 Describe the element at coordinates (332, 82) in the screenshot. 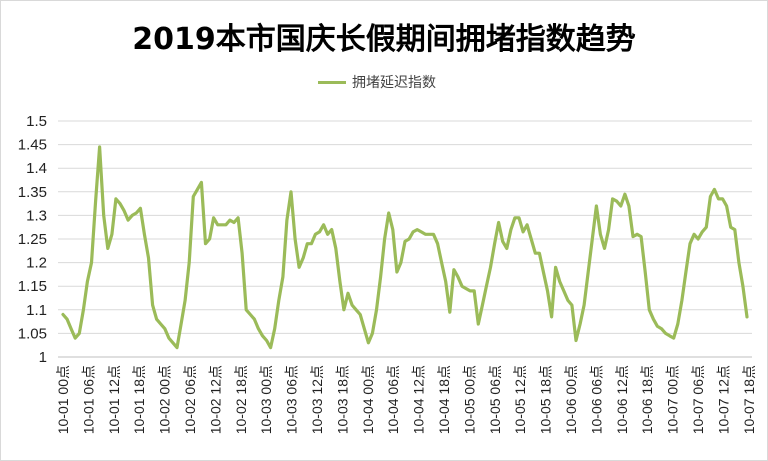

I see `legend-swatch` at that location.